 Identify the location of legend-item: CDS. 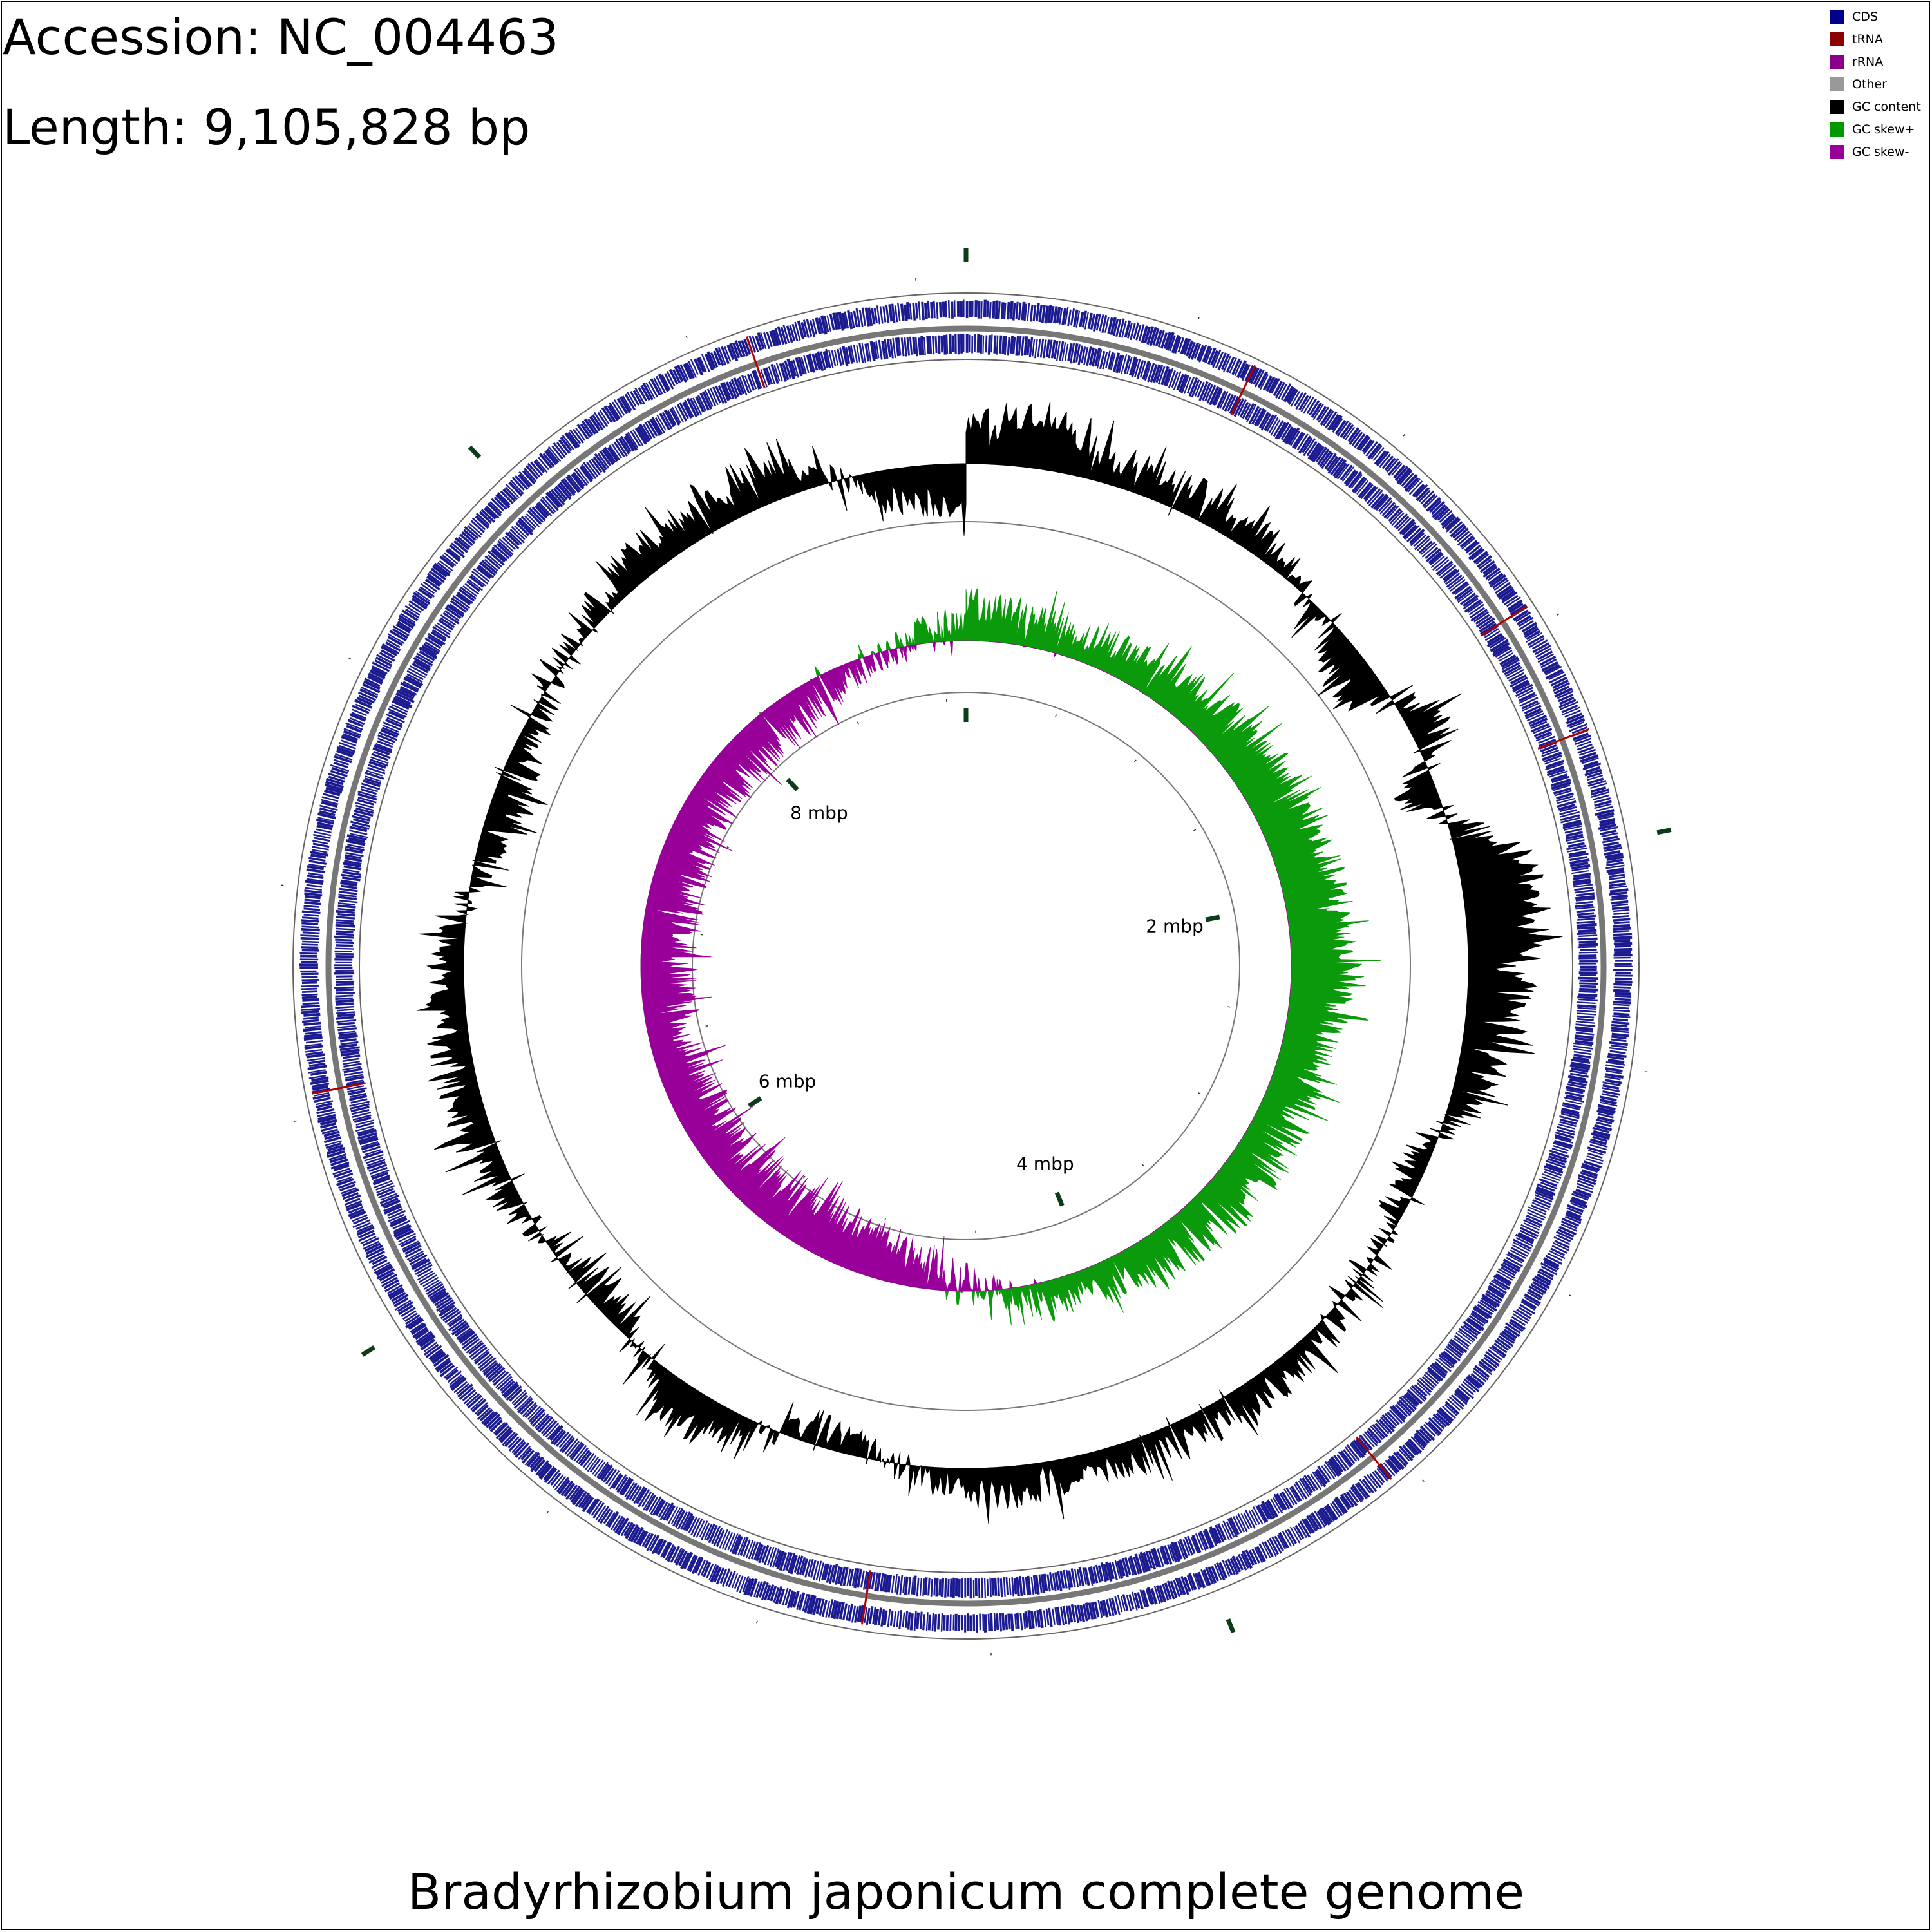
(1879, 16).